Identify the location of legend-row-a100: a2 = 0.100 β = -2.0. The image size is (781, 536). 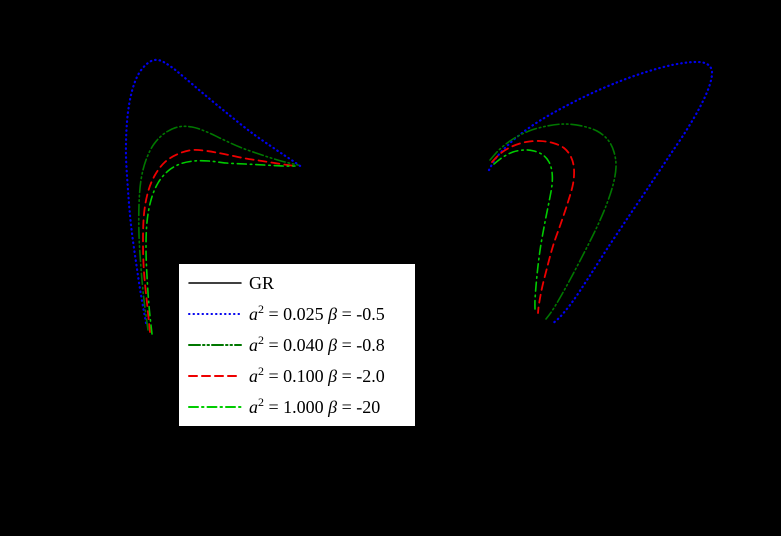
(297, 376).